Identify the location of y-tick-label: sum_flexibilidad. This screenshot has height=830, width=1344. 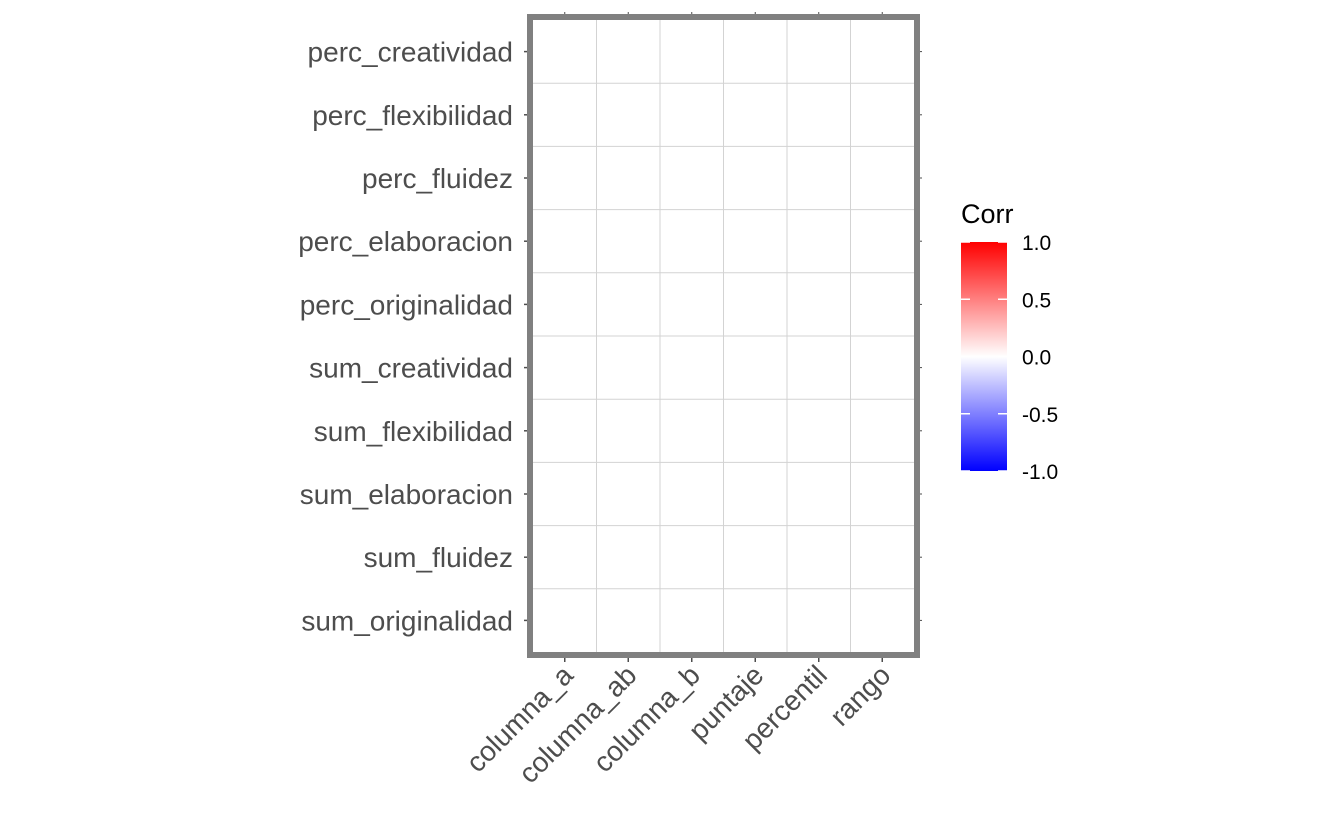
(413, 431).